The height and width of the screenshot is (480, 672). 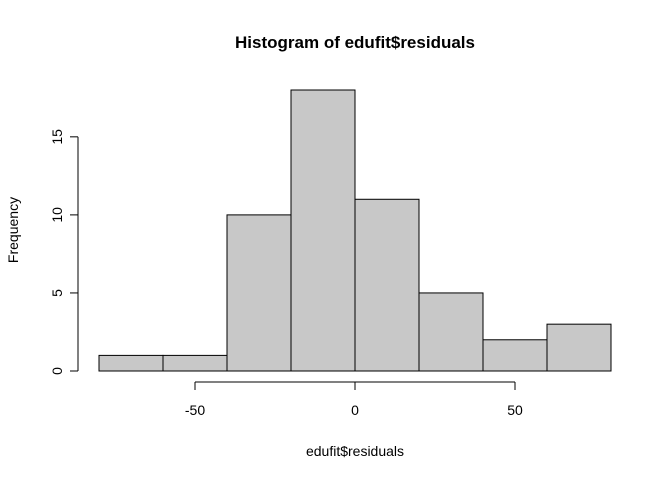 What do you see at coordinates (354, 399) in the screenshot?
I see `x-axis: -50 0 50` at bounding box center [354, 399].